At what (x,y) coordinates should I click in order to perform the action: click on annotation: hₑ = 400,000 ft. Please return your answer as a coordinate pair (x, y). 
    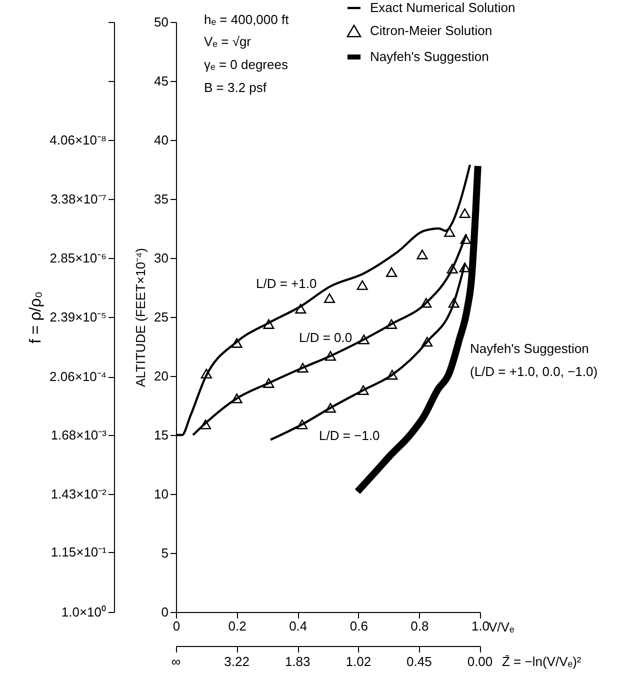
    Looking at the image, I should click on (247, 19).